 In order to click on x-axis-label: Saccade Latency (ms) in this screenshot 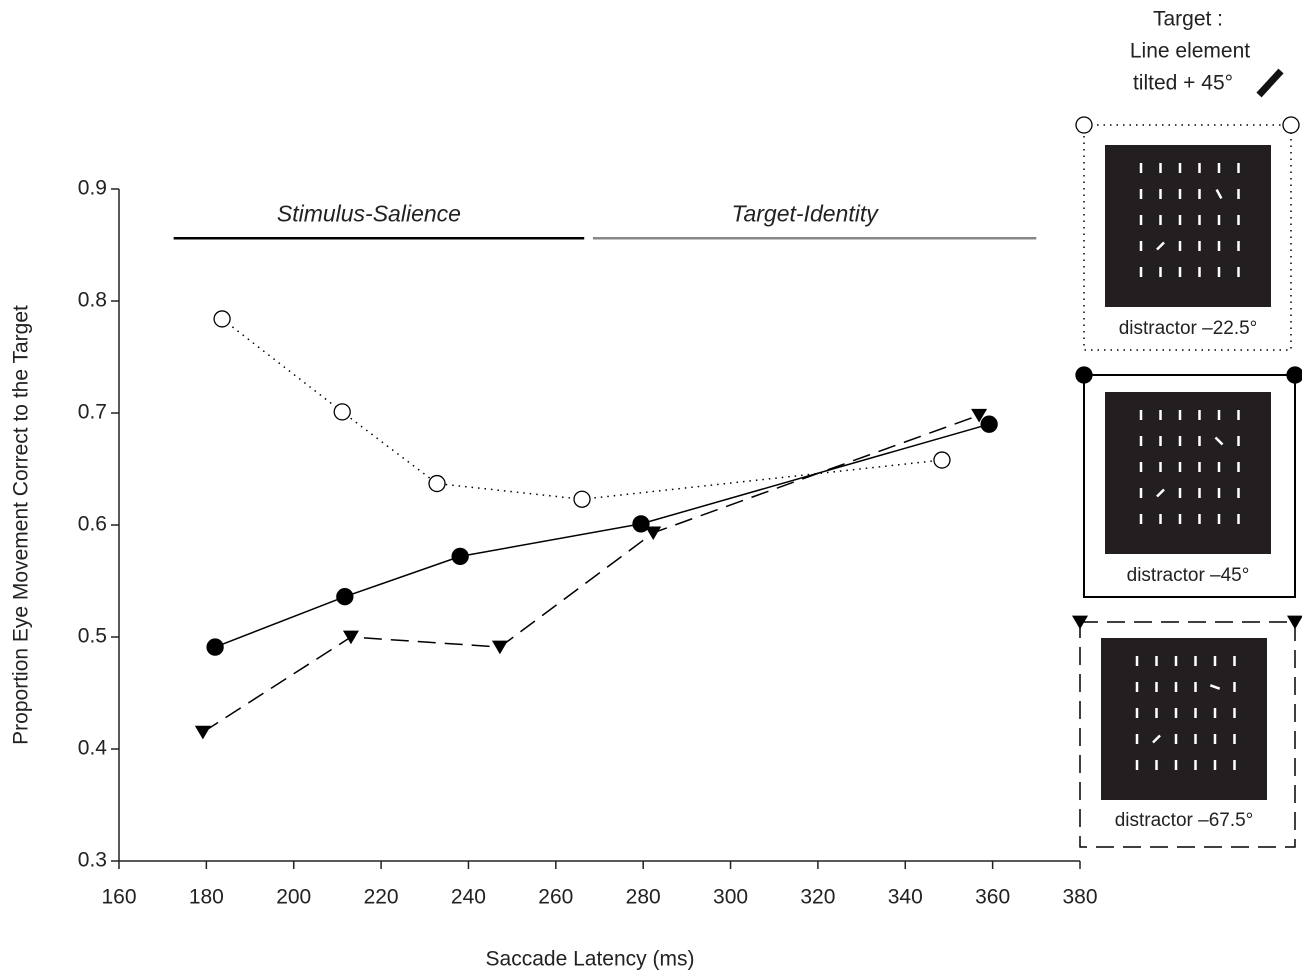, I will do `click(590, 959)`.